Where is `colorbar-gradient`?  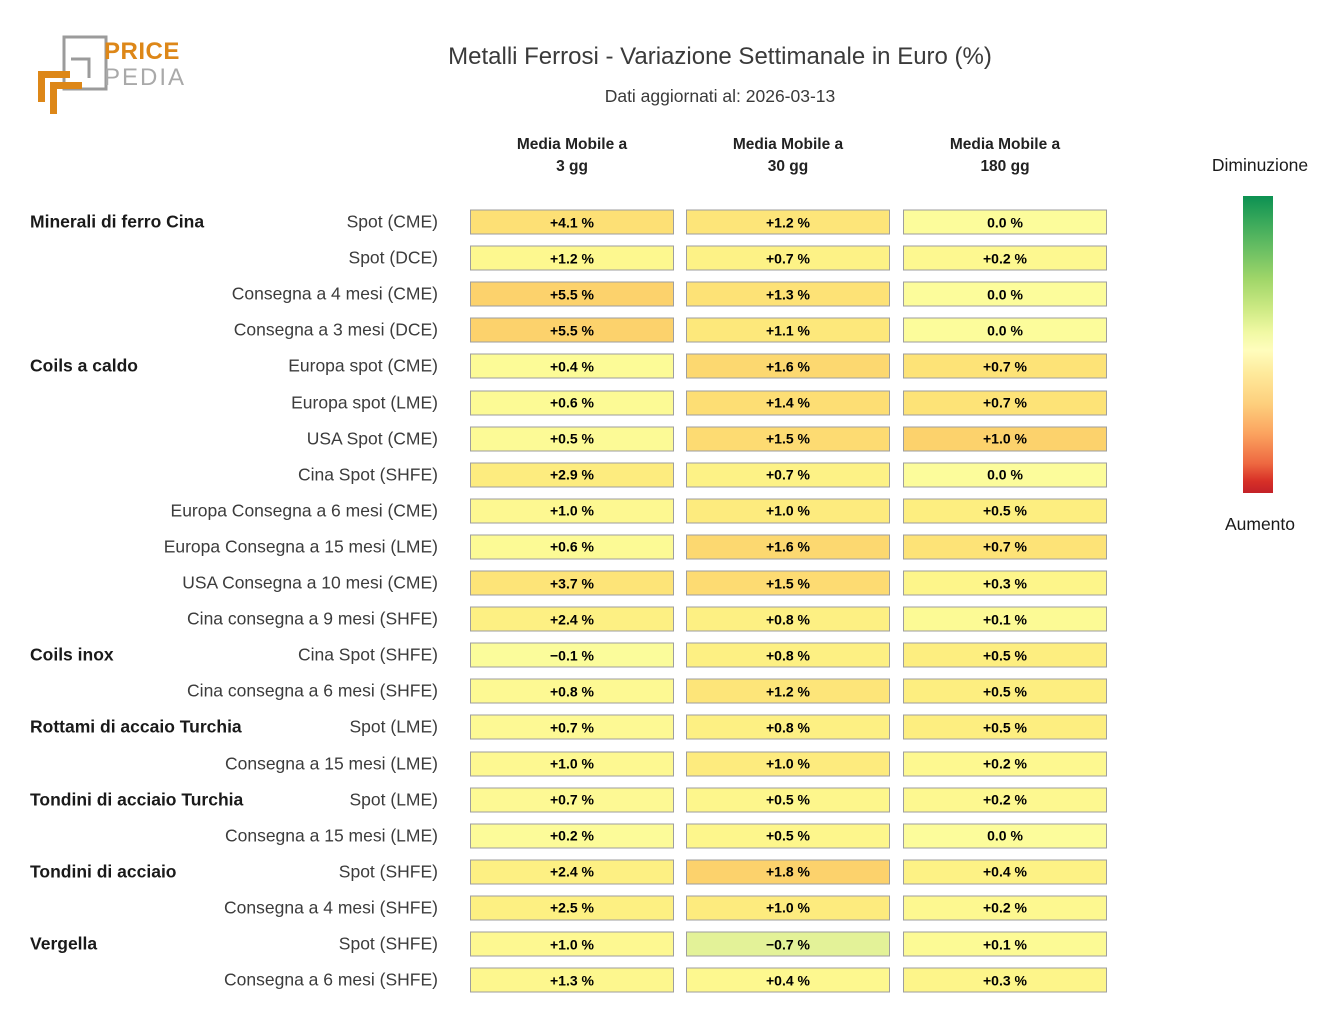 colorbar-gradient is located at coordinates (1258, 344).